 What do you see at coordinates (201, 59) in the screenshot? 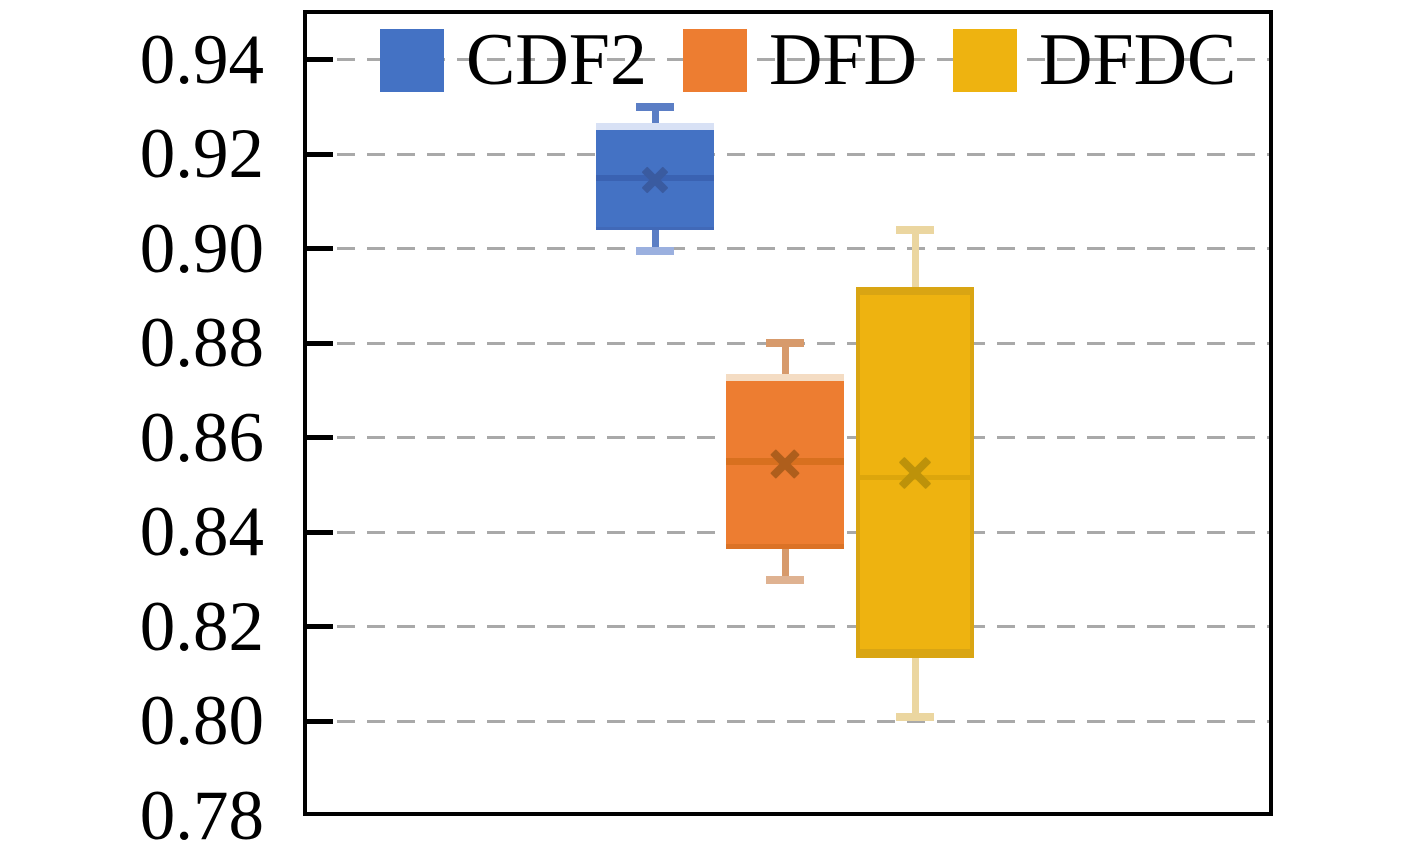
I see `y-tick-label: 0.94` at bounding box center [201, 59].